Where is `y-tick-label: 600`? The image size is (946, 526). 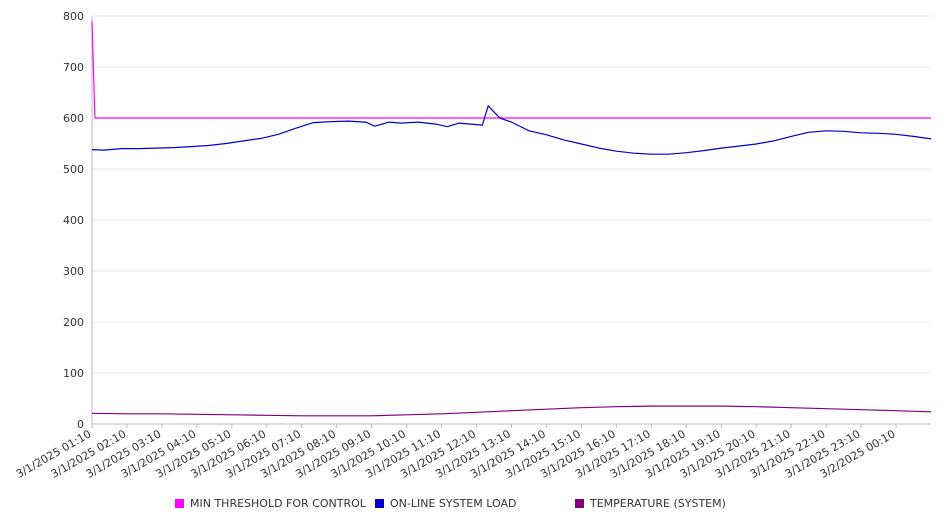 y-tick-label: 600 is located at coordinates (73, 118).